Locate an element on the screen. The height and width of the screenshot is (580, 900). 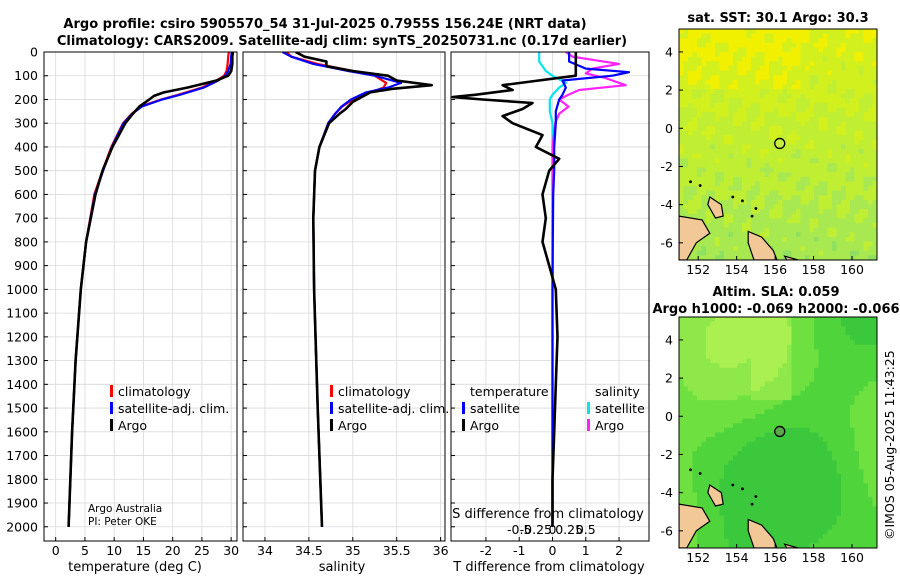
islet is located at coordinates (700, 473).